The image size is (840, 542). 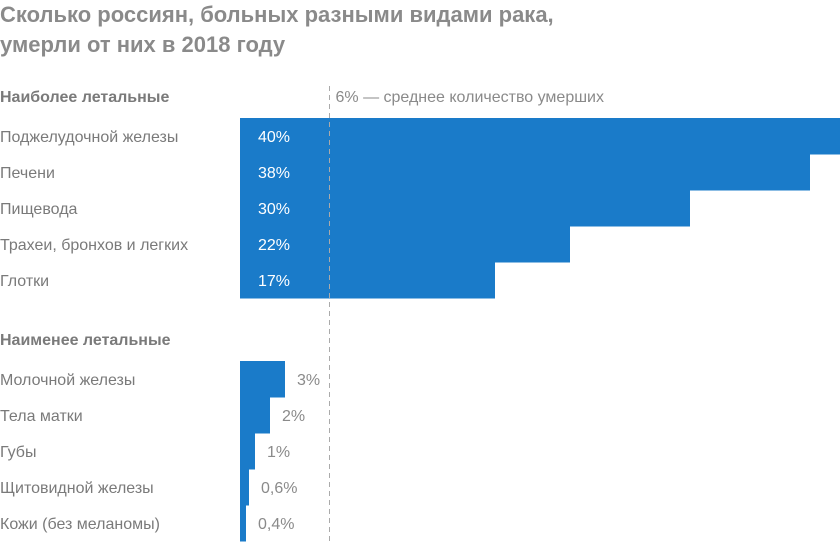 I want to click on category-label: Глотки, so click(x=24, y=281).